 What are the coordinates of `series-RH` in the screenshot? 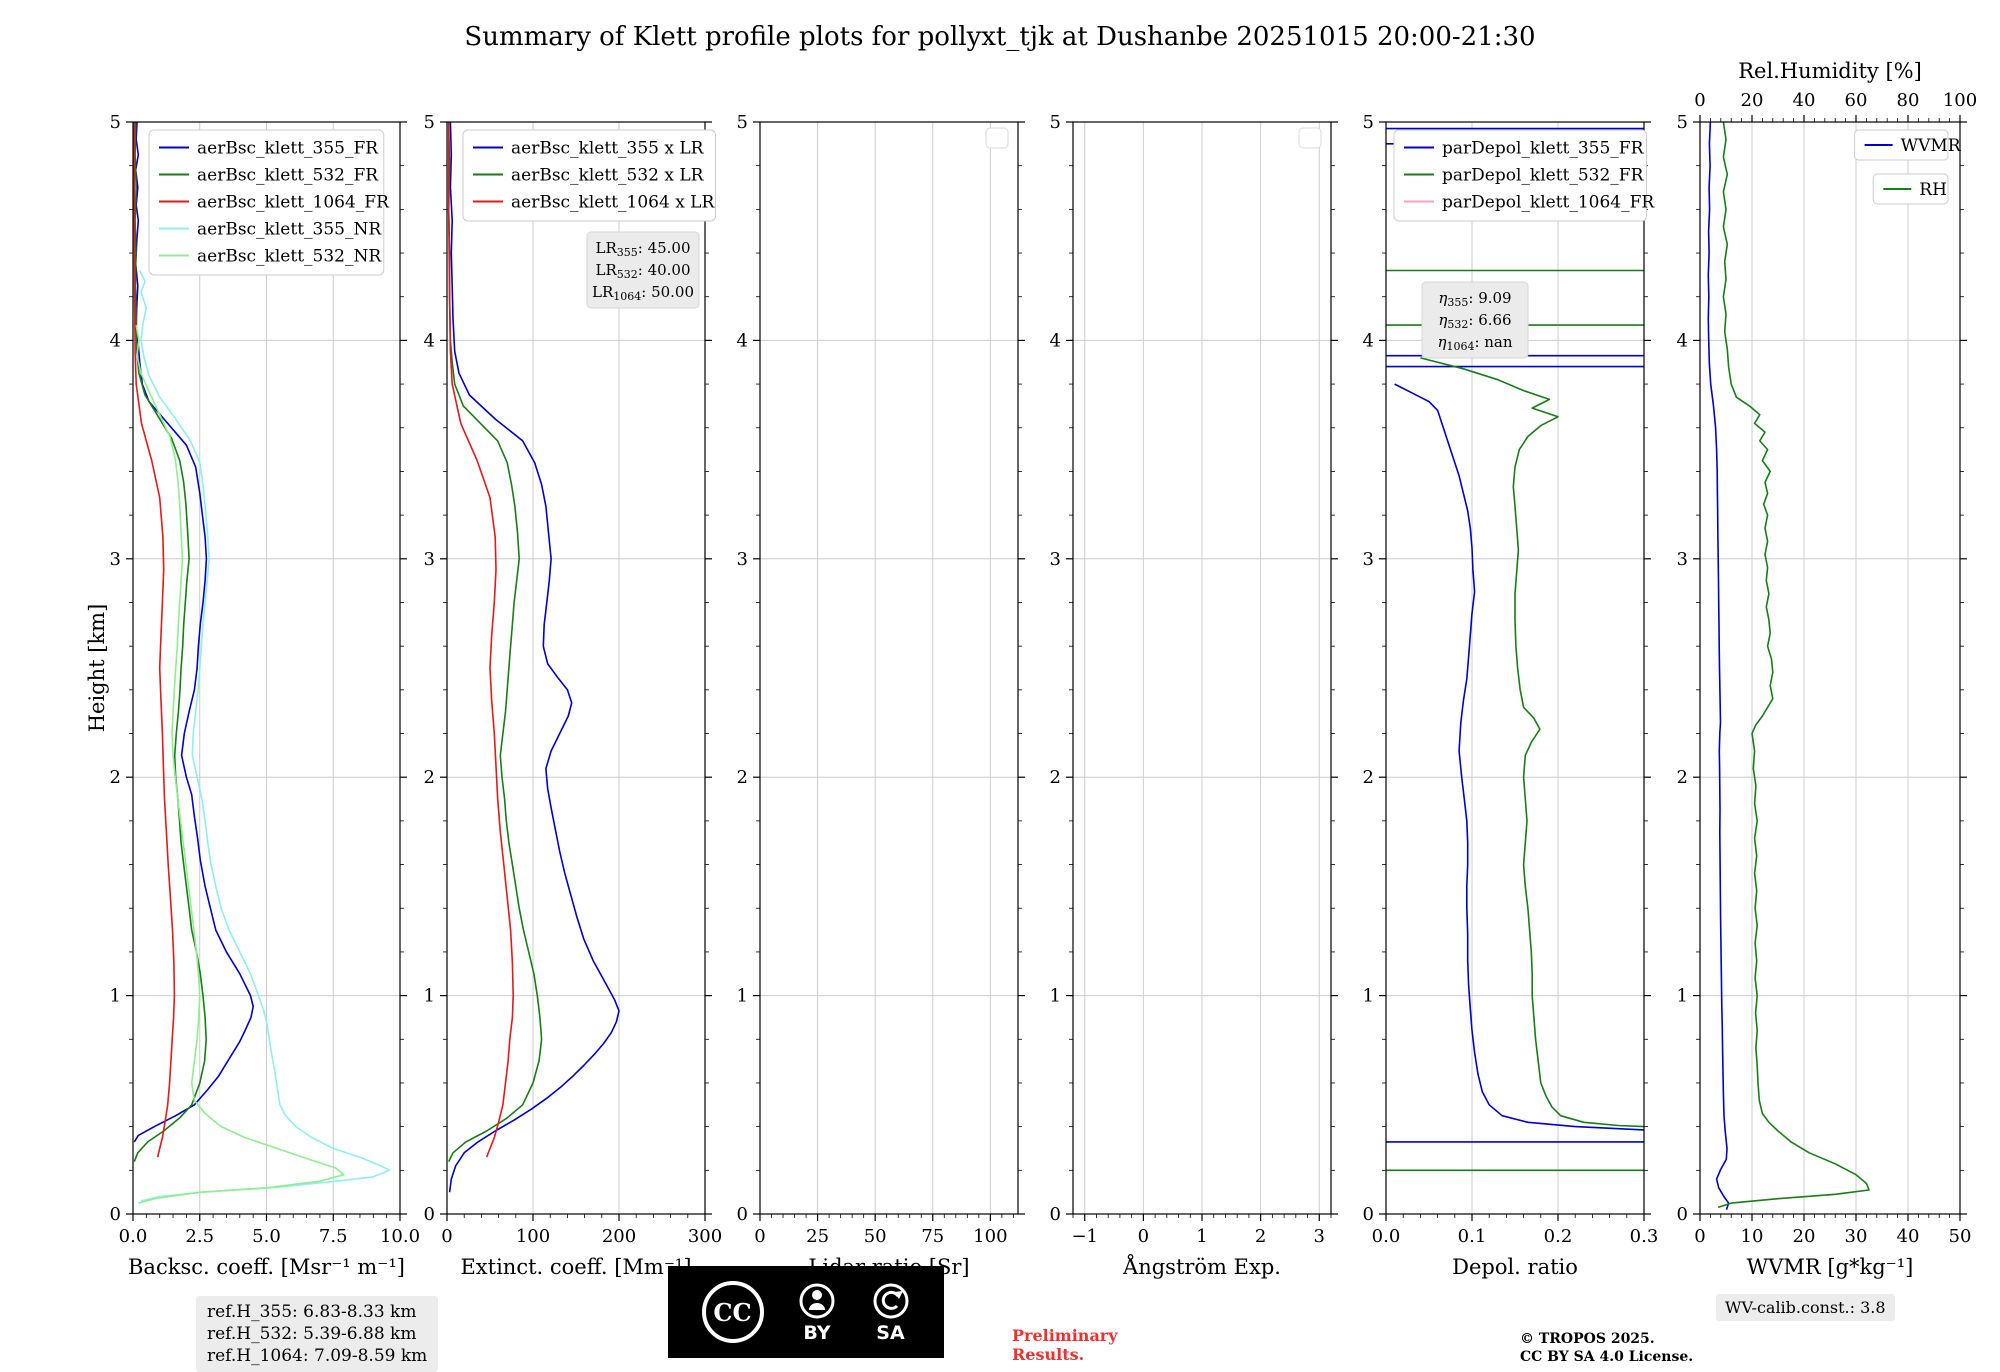 It's located at (1793, 665).